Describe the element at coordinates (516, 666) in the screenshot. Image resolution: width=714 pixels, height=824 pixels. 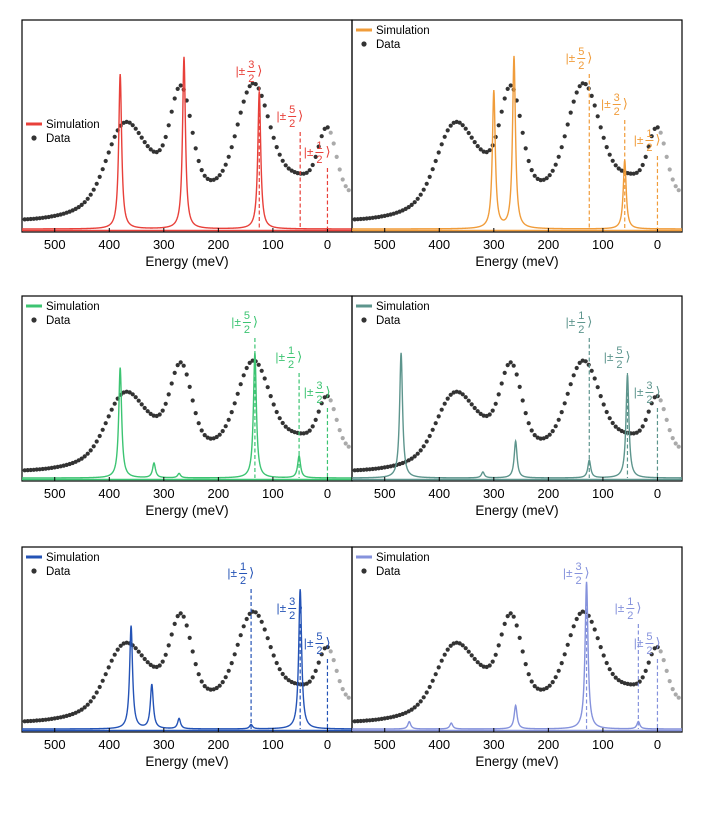
I see `data-series` at that location.